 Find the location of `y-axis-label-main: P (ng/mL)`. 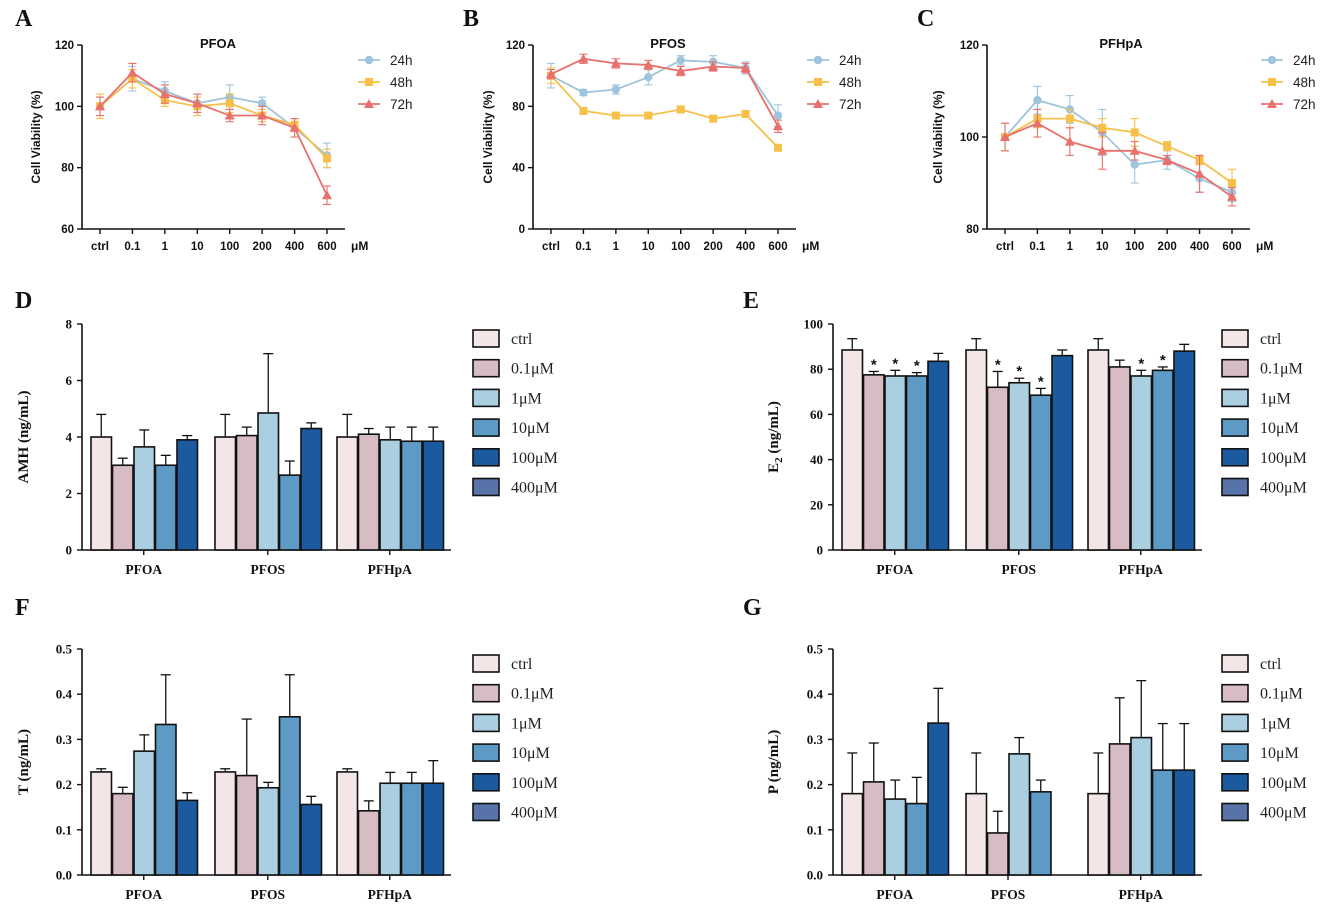

y-axis-label-main: P (ng/mL) is located at coordinates (774, 762).